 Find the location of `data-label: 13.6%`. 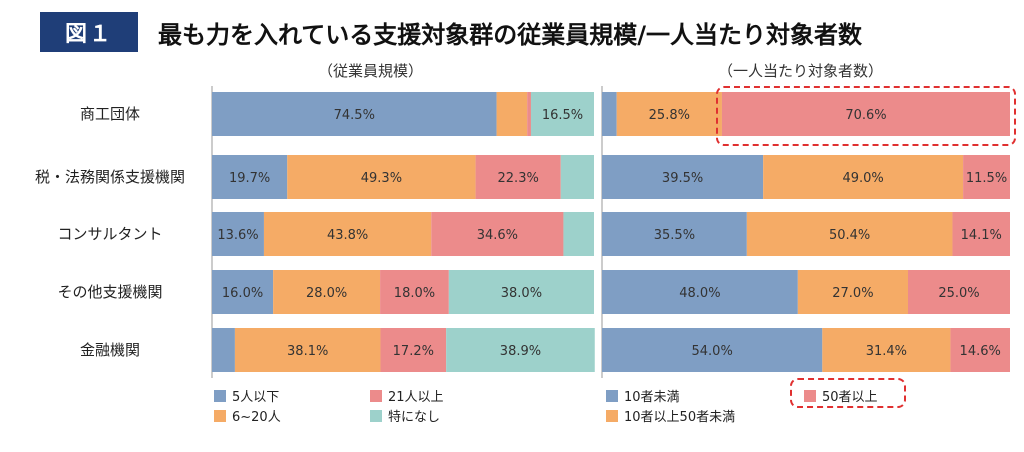

data-label: 13.6% is located at coordinates (237, 235).